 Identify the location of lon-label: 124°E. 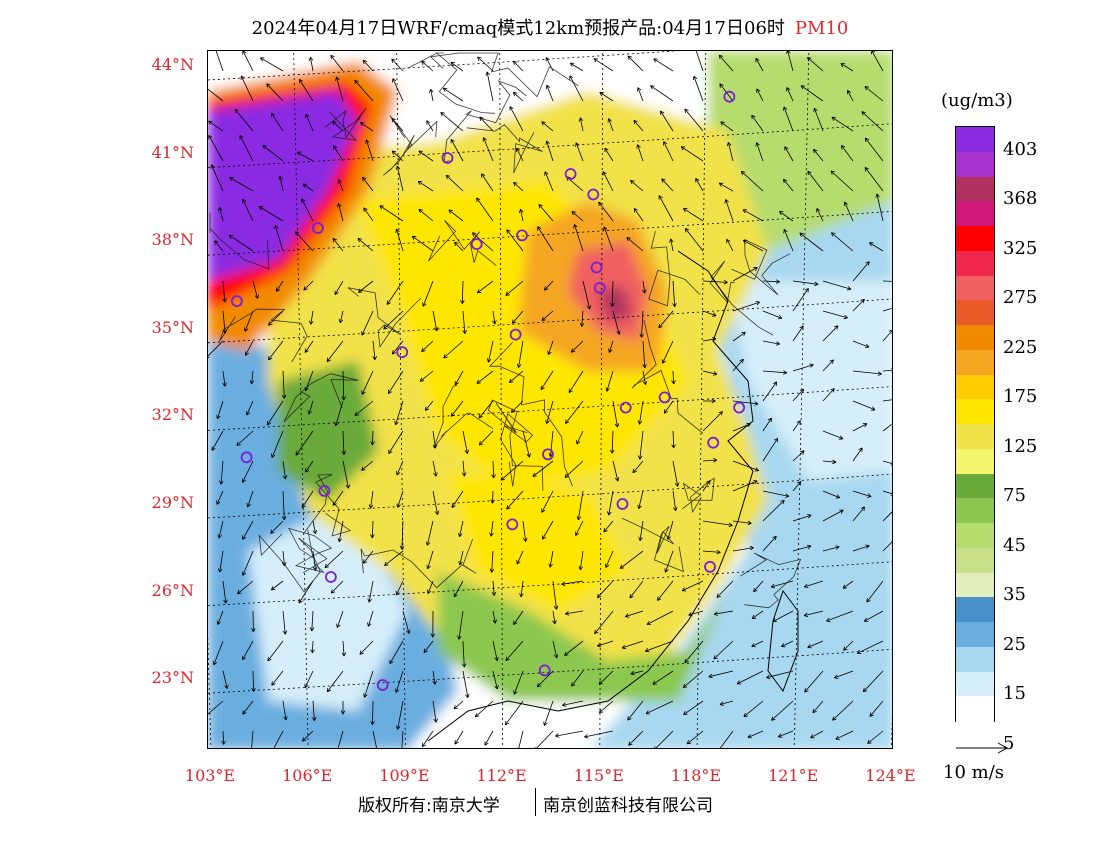
(890, 775).